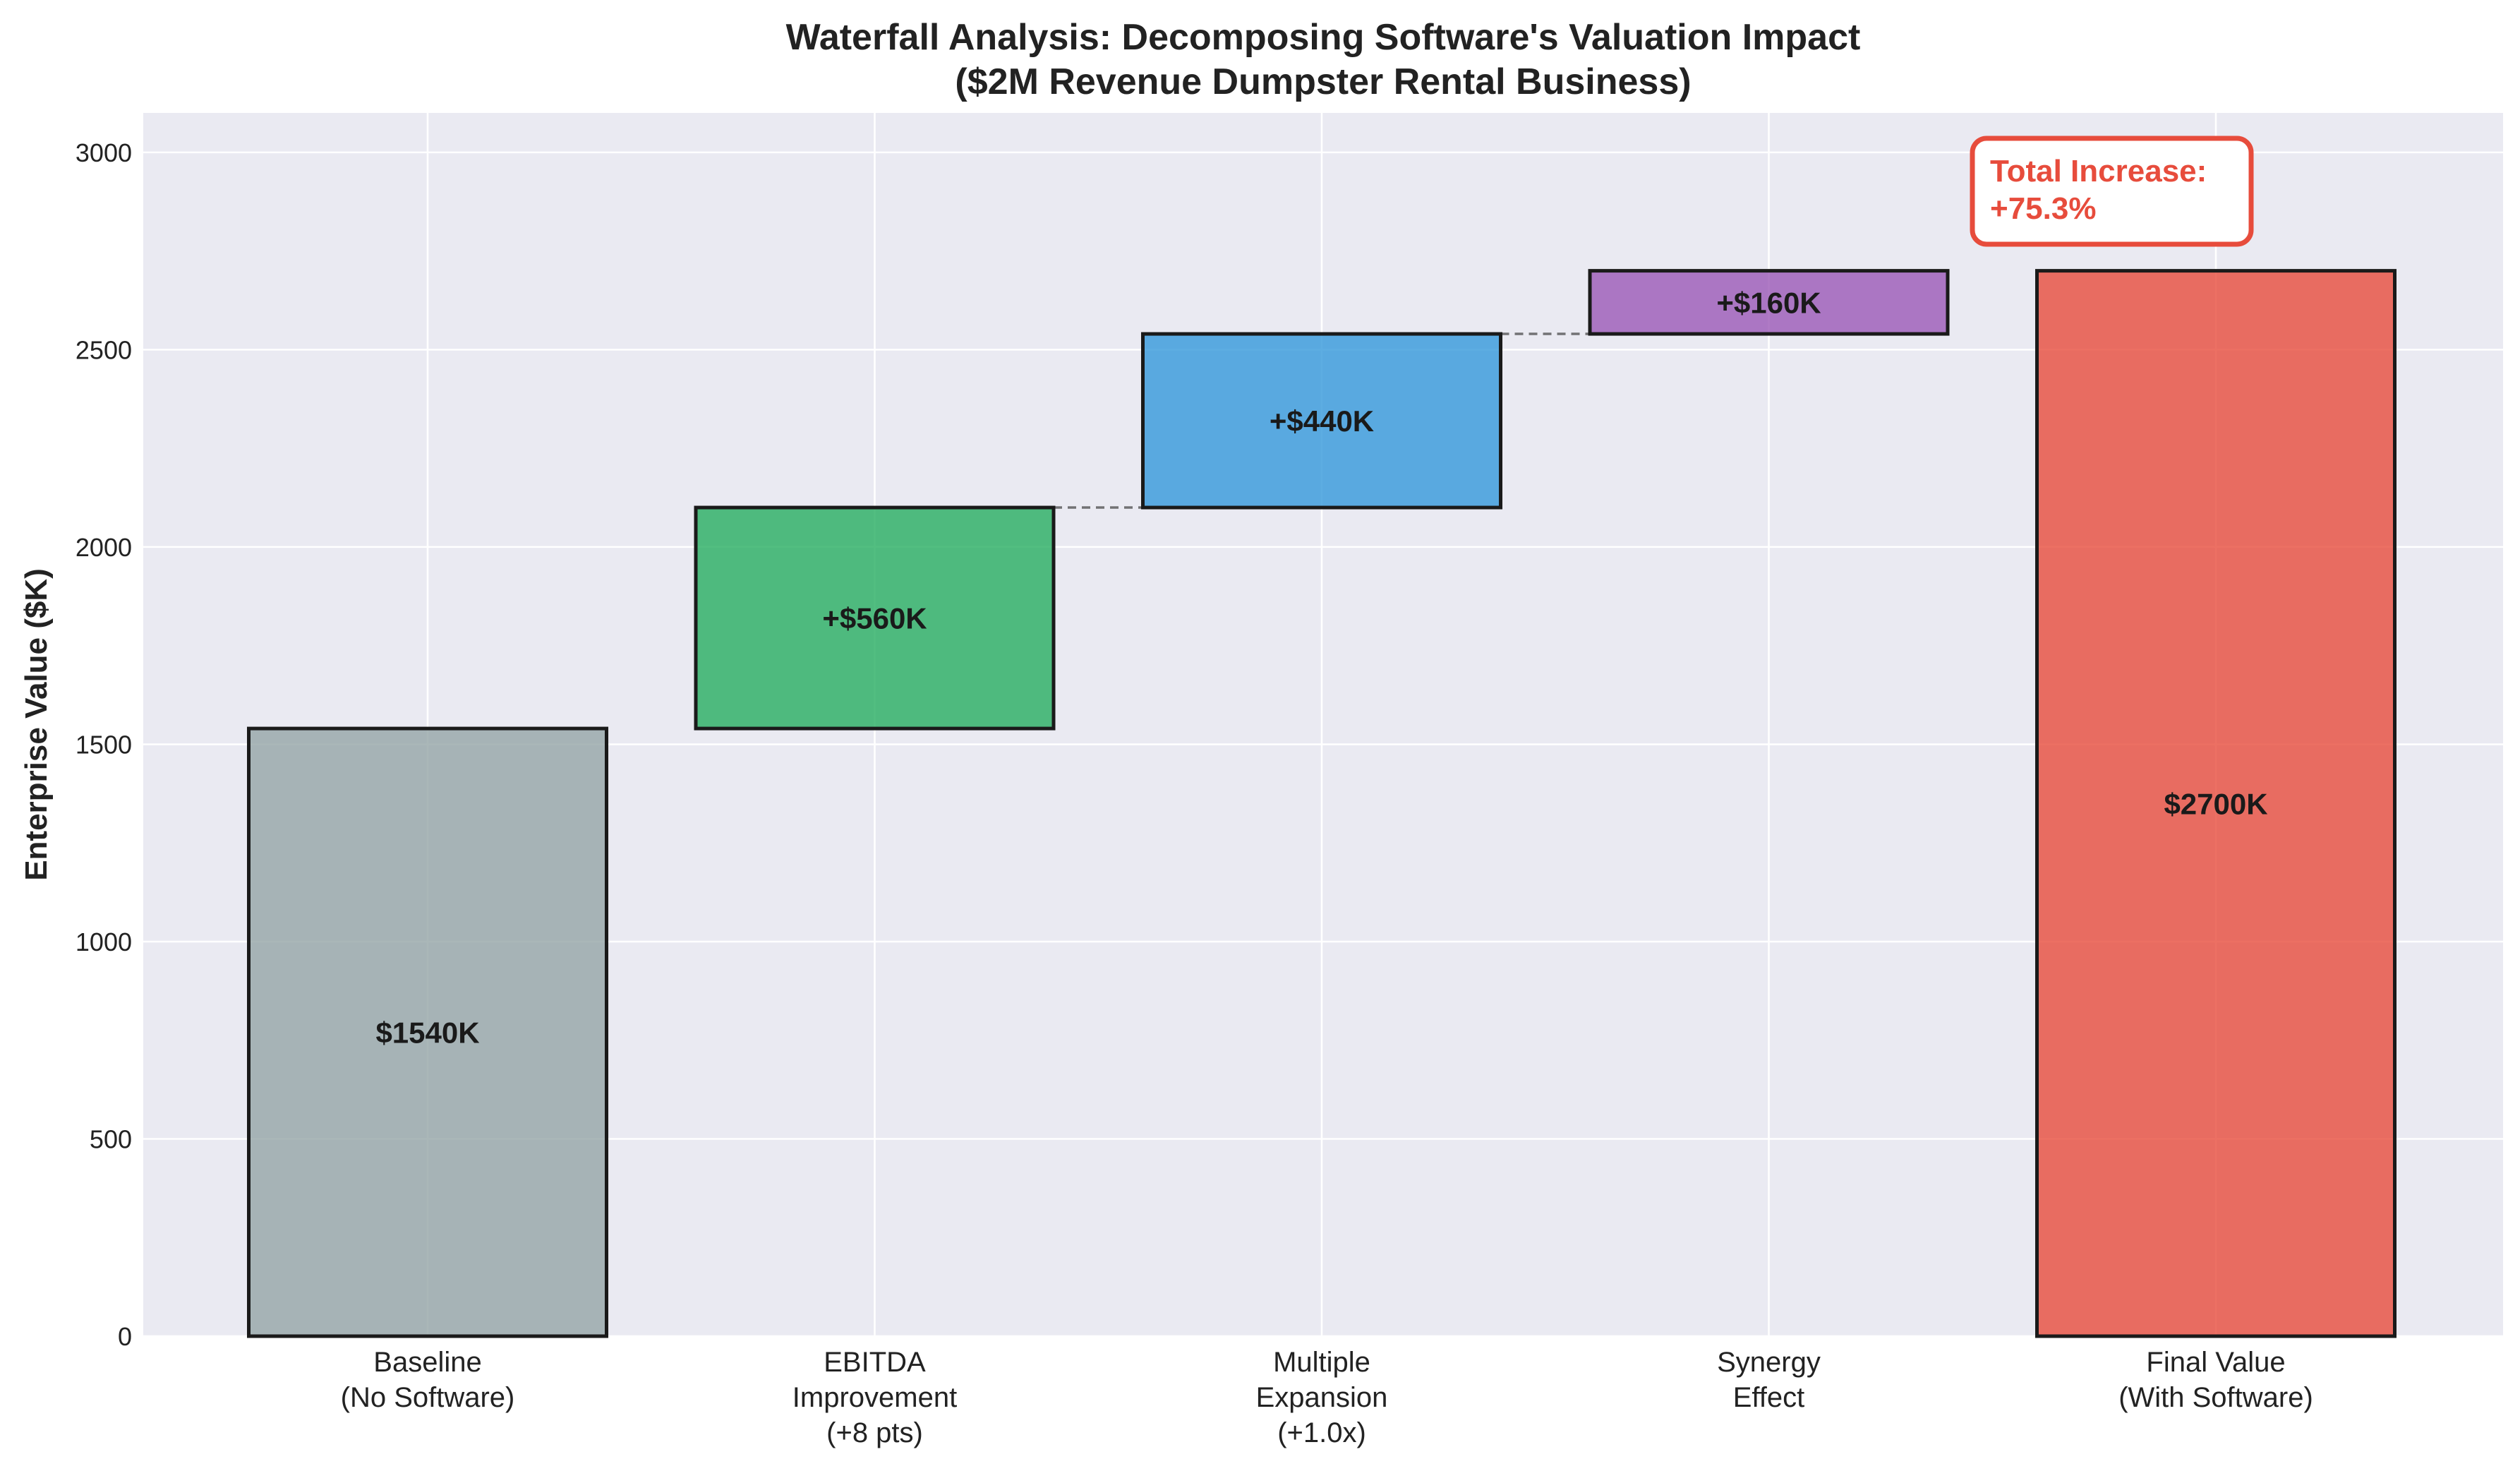 The width and height of the screenshot is (2520, 1471). What do you see at coordinates (104, 941) in the screenshot?
I see `y-tick-label: 1000` at bounding box center [104, 941].